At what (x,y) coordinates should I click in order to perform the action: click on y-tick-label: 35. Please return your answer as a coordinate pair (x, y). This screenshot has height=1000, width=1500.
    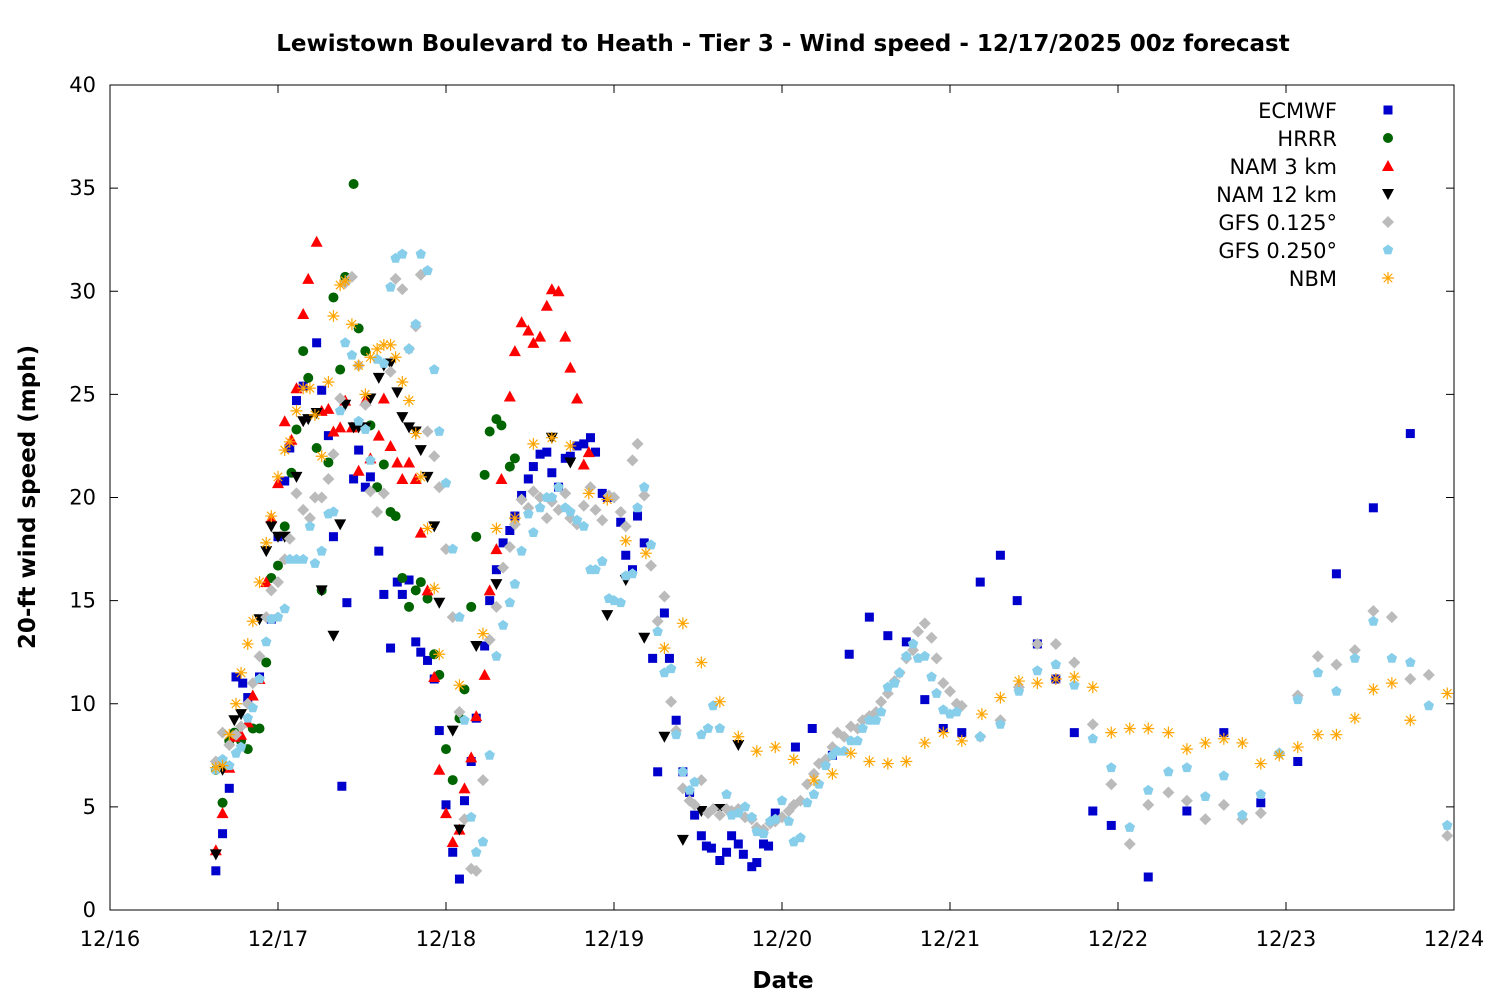
    Looking at the image, I should click on (82, 188).